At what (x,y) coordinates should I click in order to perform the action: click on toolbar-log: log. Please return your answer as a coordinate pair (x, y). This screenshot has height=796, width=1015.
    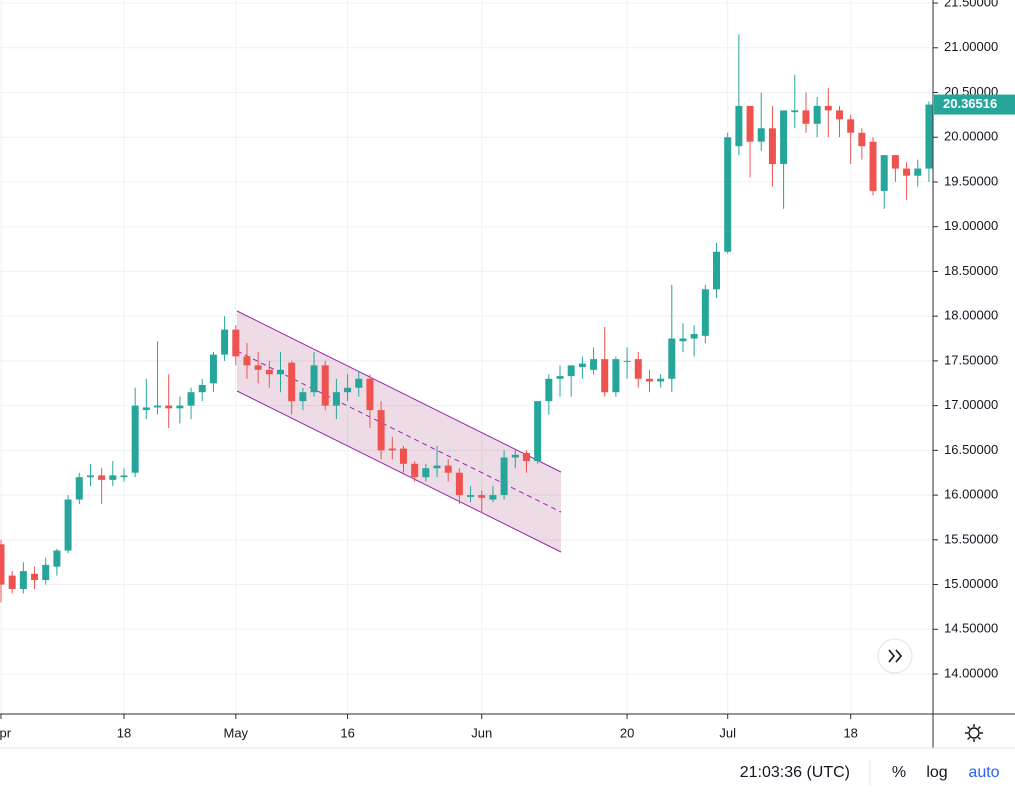
    Looking at the image, I should click on (936, 772).